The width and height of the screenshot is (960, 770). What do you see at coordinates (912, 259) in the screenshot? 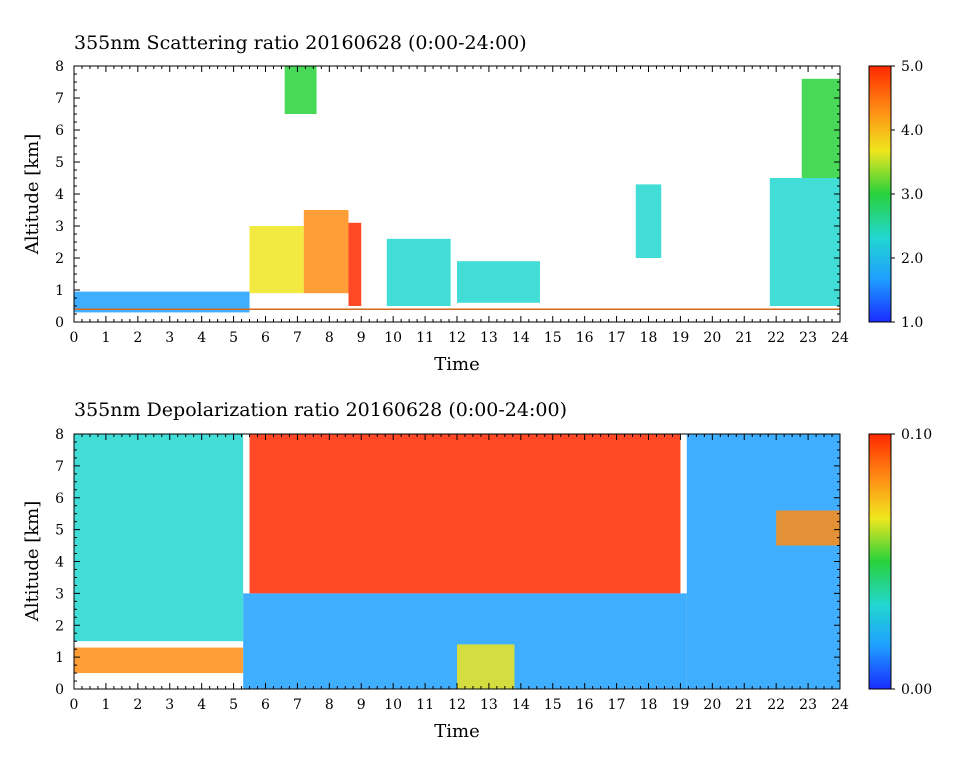
I see `colorbar-label: 2.0` at bounding box center [912, 259].